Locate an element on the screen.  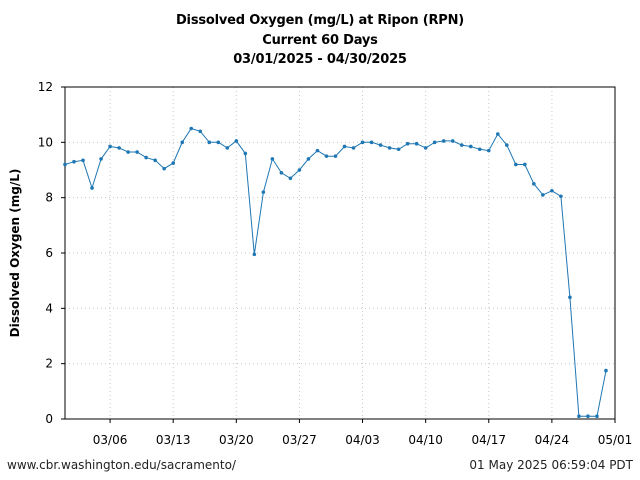
y-tick-label: 4 is located at coordinates (49, 308).